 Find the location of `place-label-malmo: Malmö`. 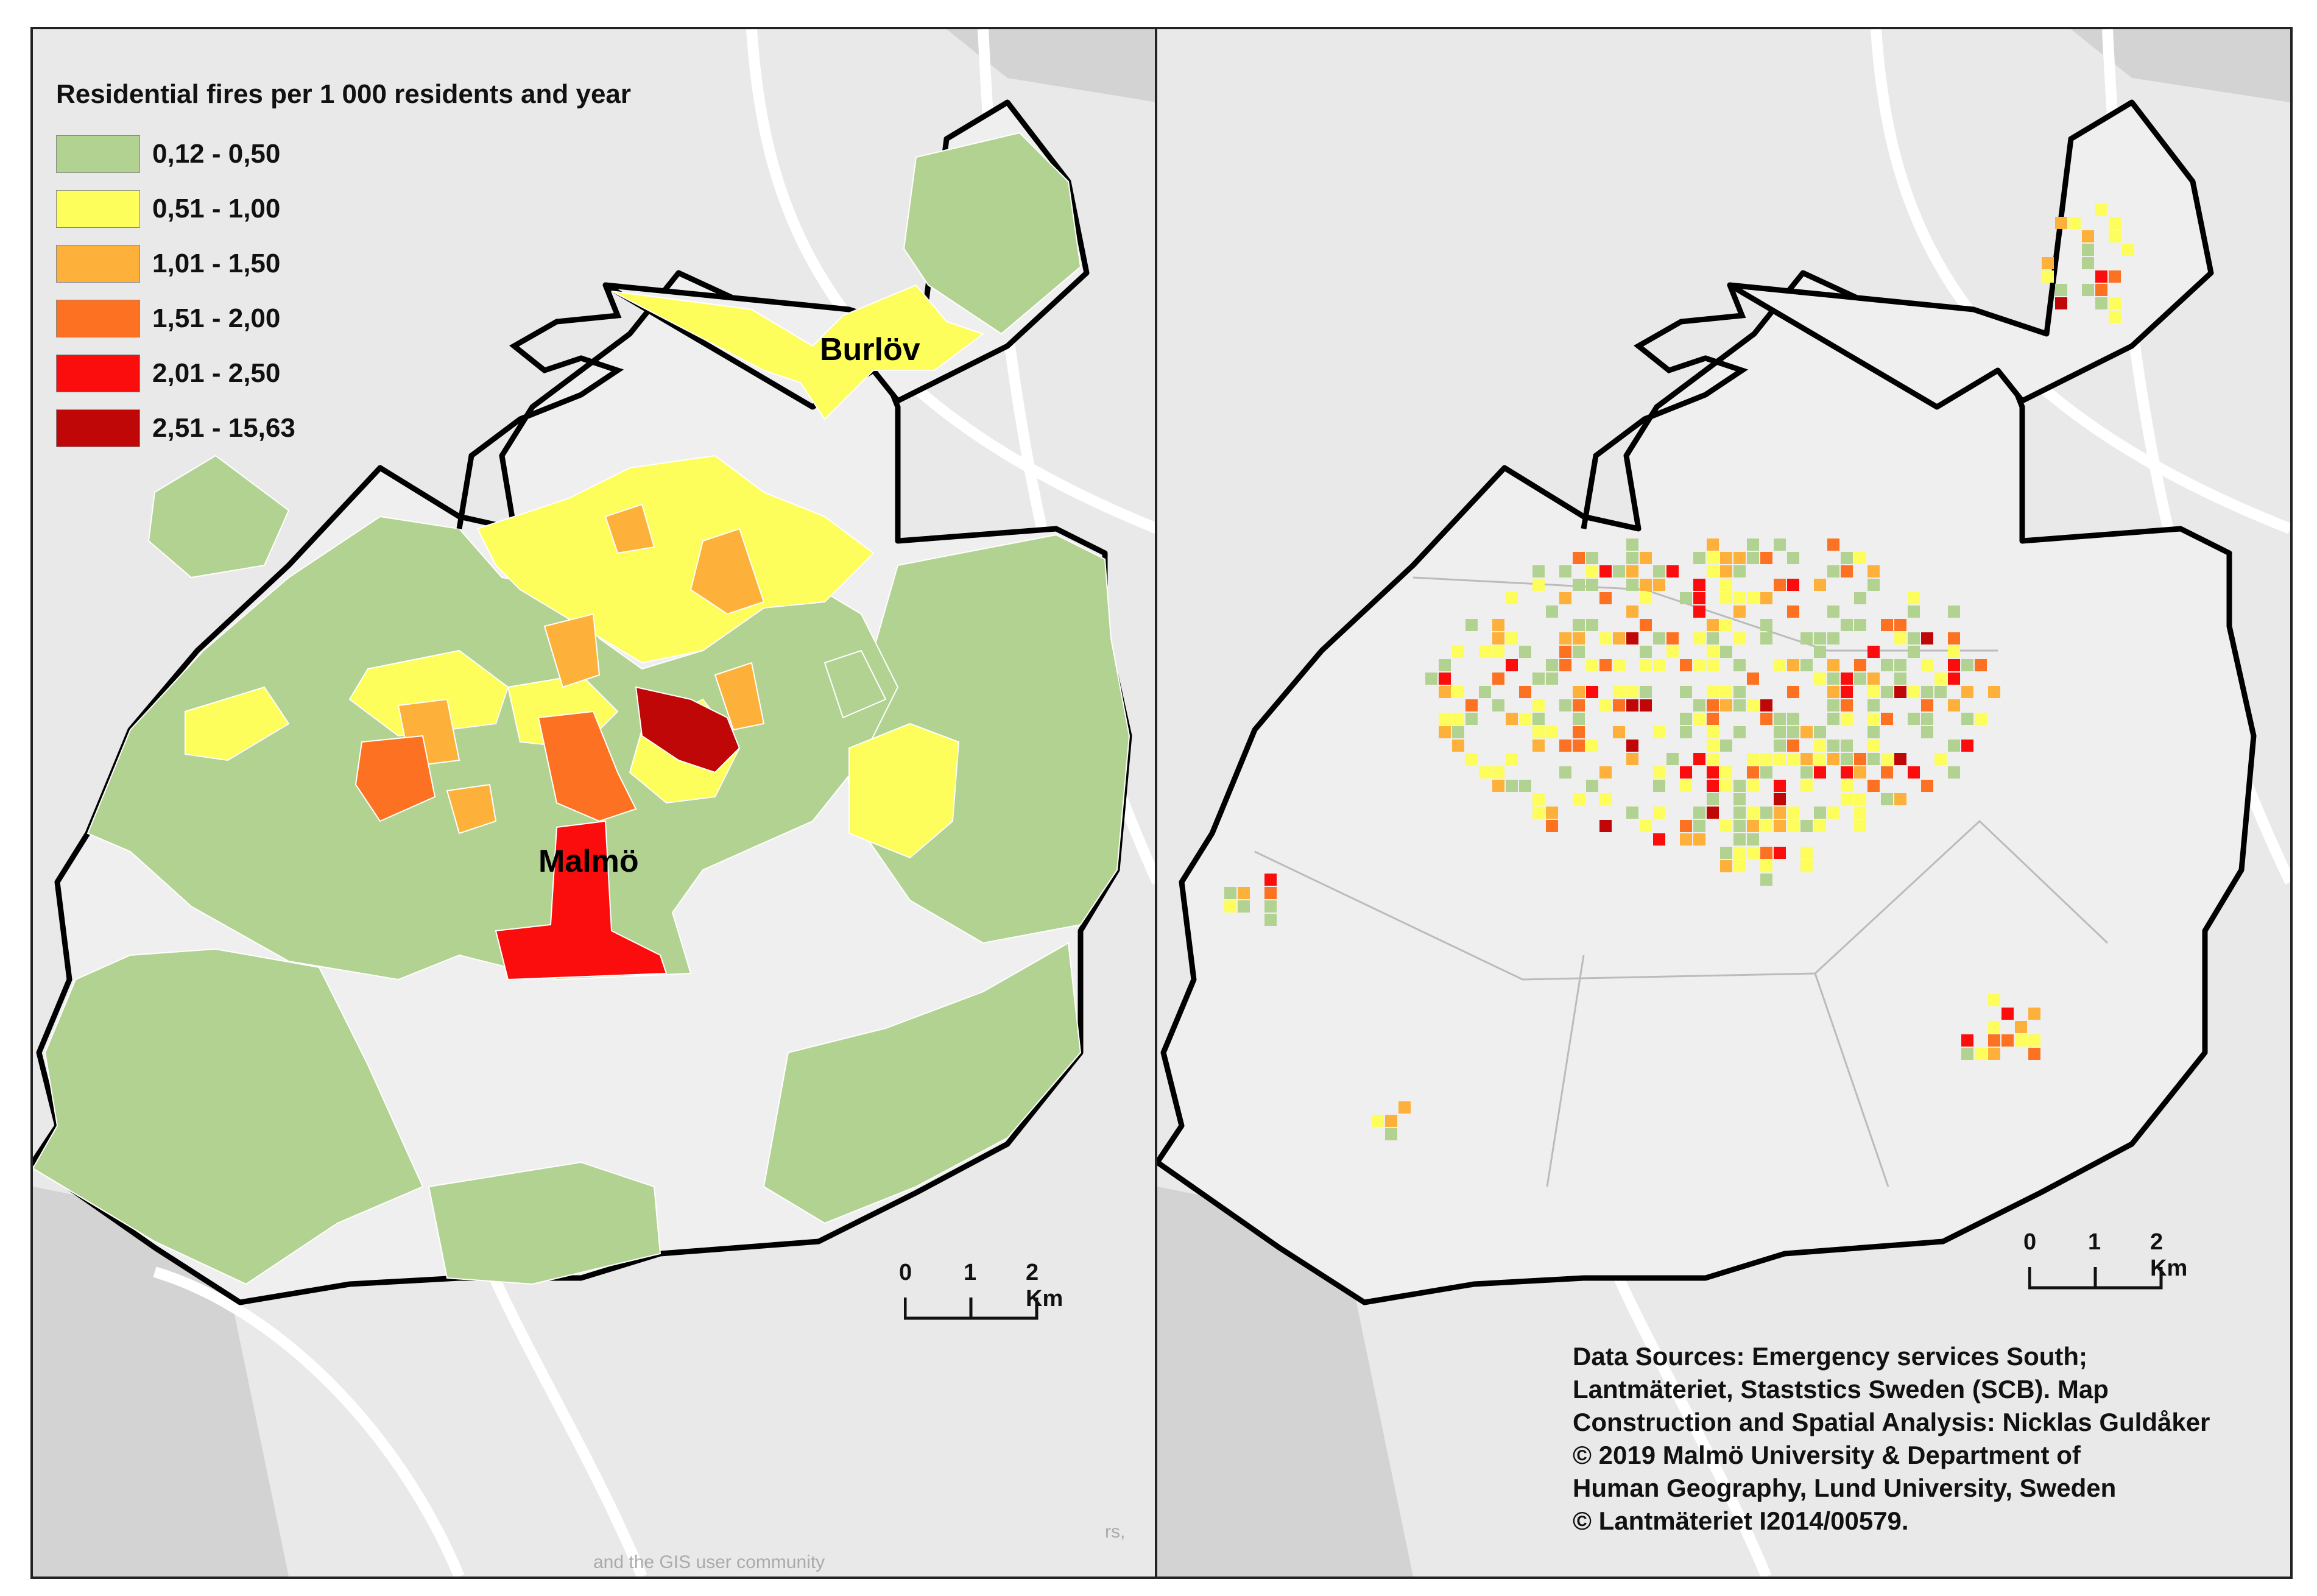

place-label-malmo: Malmö is located at coordinates (588, 861).